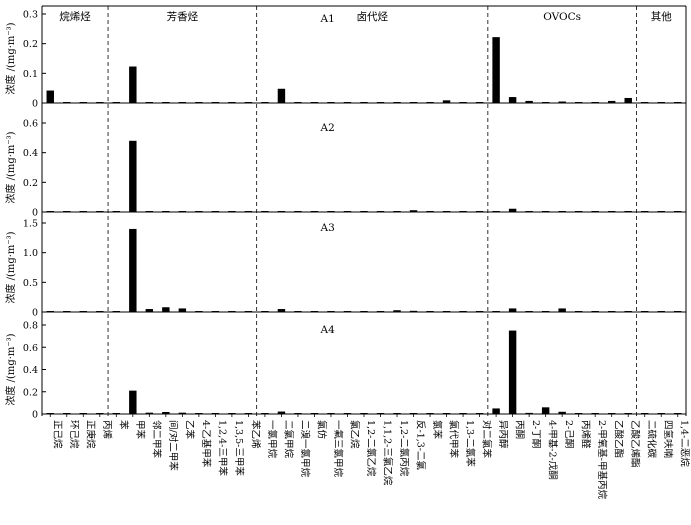 This screenshot has width=691, height=525. Describe the element at coordinates (328, 330) in the screenshot. I see `panel-label: A4` at that location.